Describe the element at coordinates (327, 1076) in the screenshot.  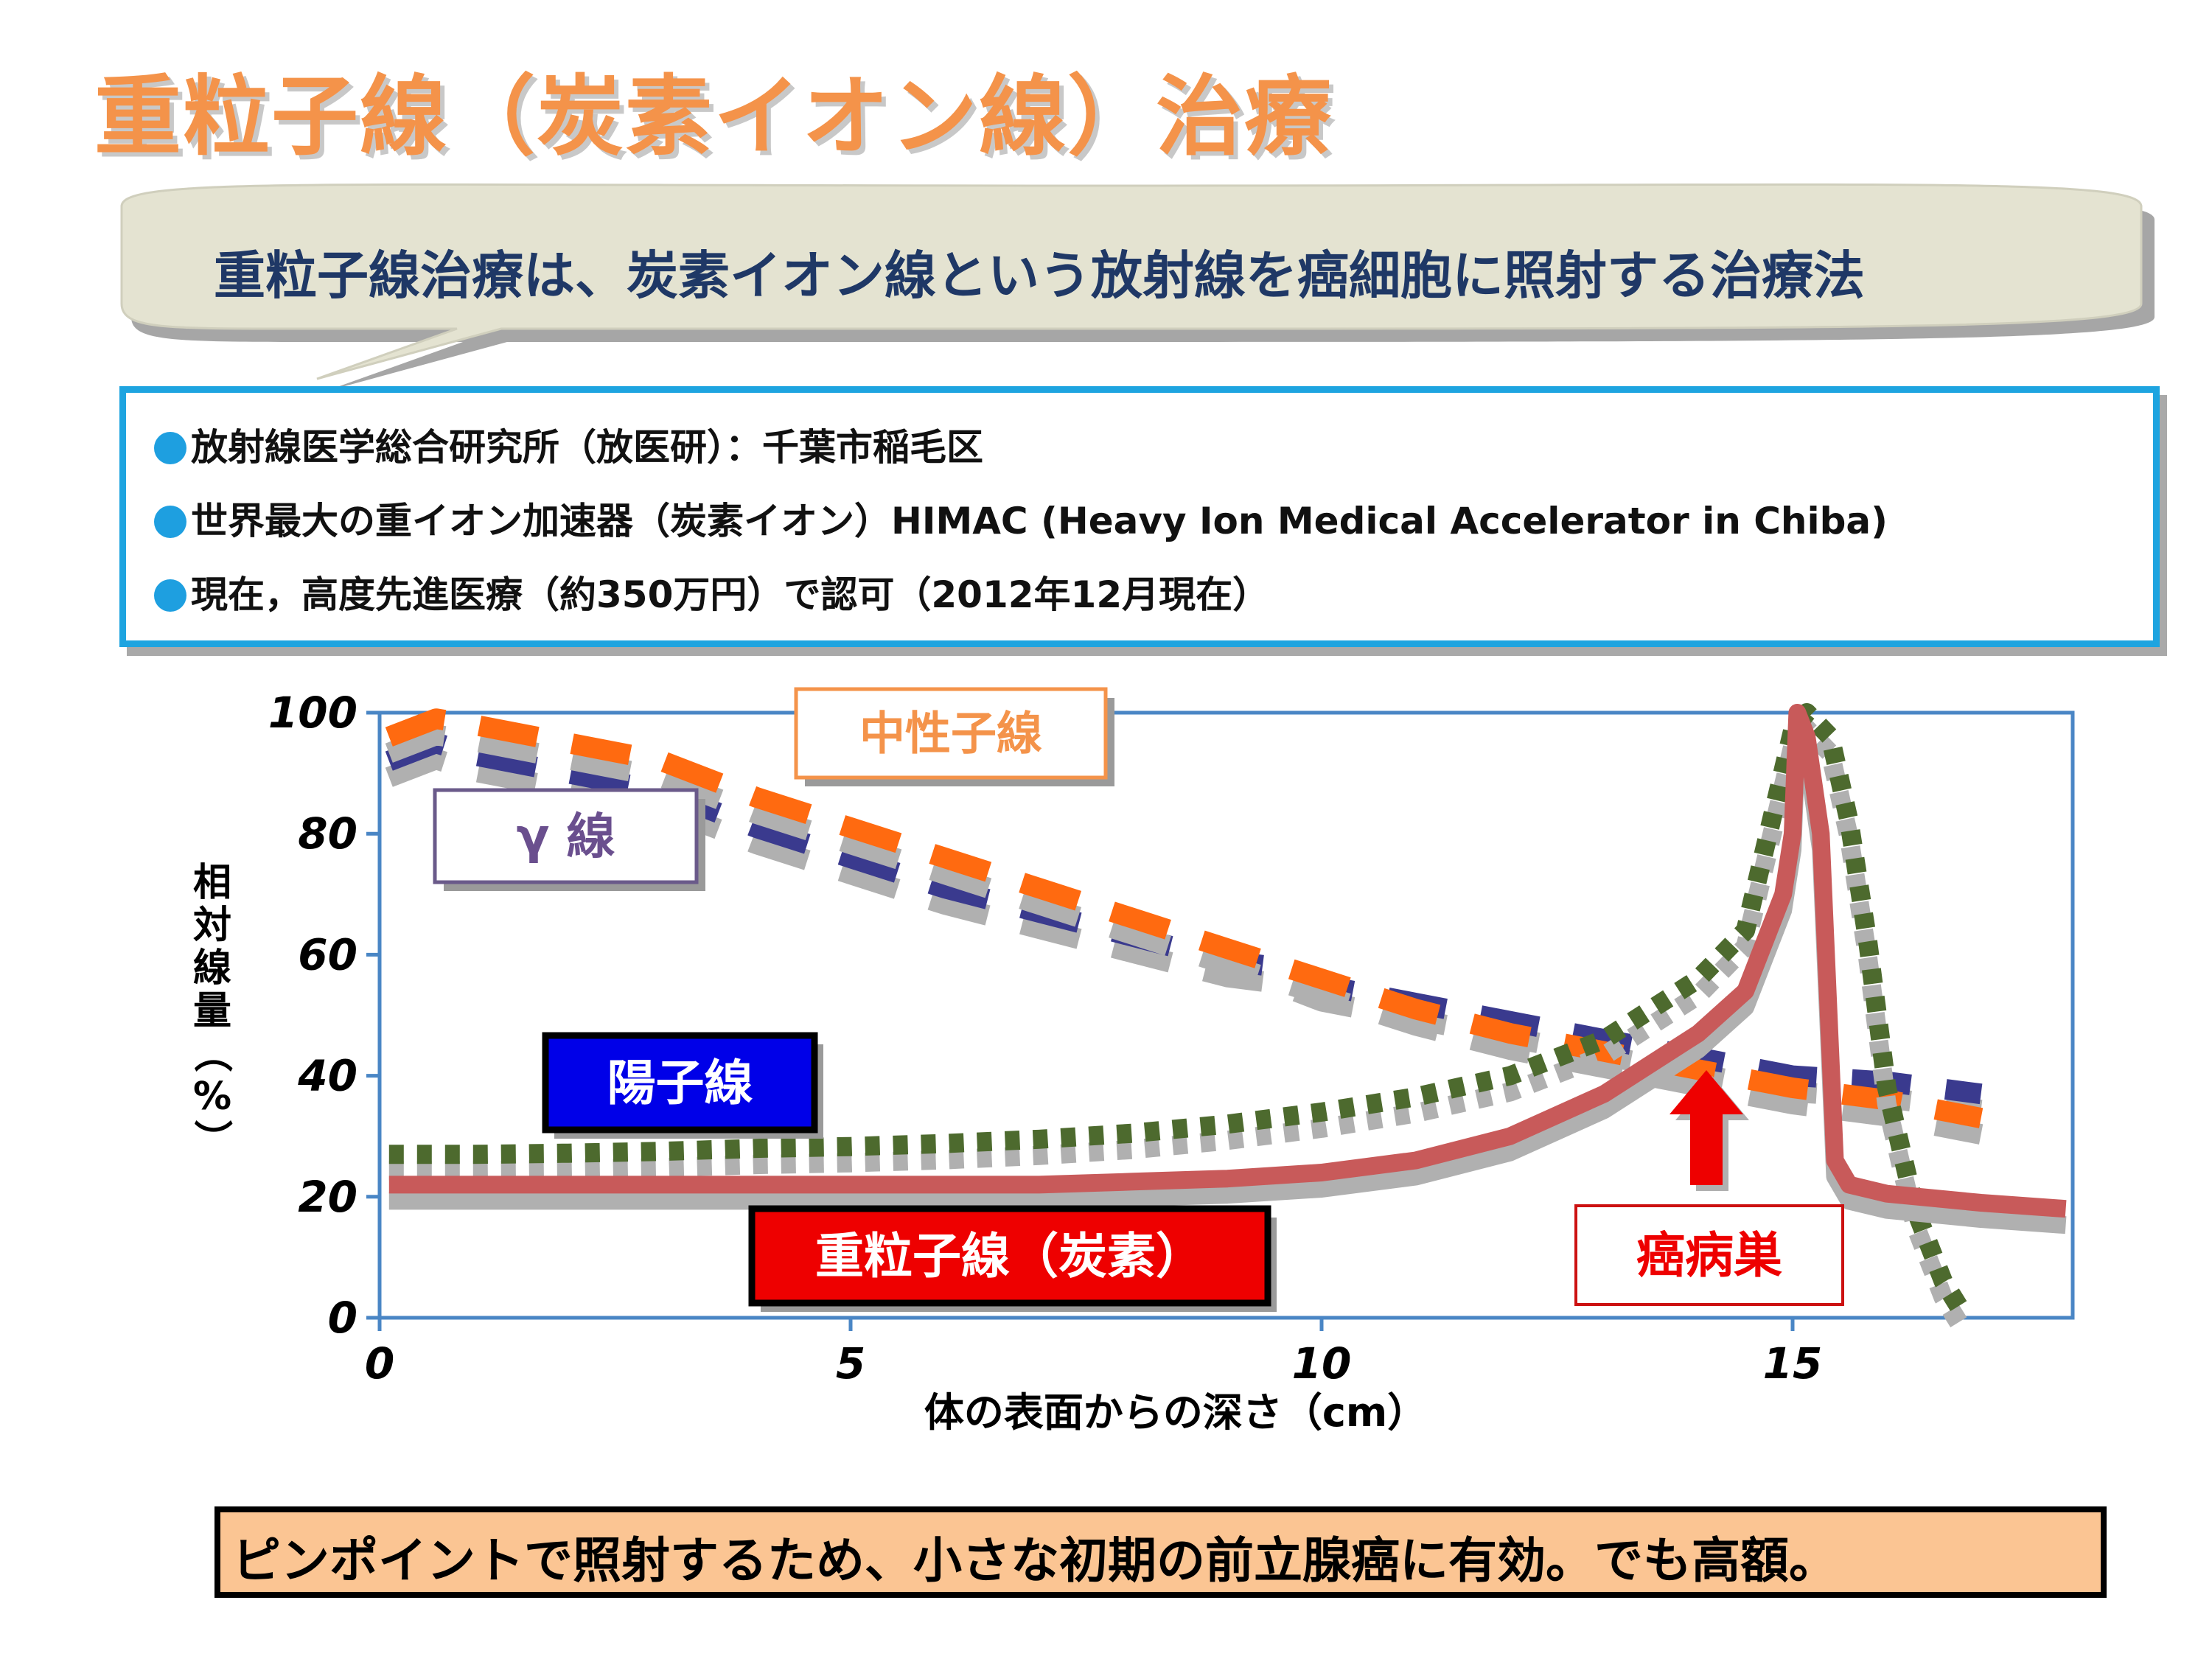
I see `y-tick-label: 40` at that location.